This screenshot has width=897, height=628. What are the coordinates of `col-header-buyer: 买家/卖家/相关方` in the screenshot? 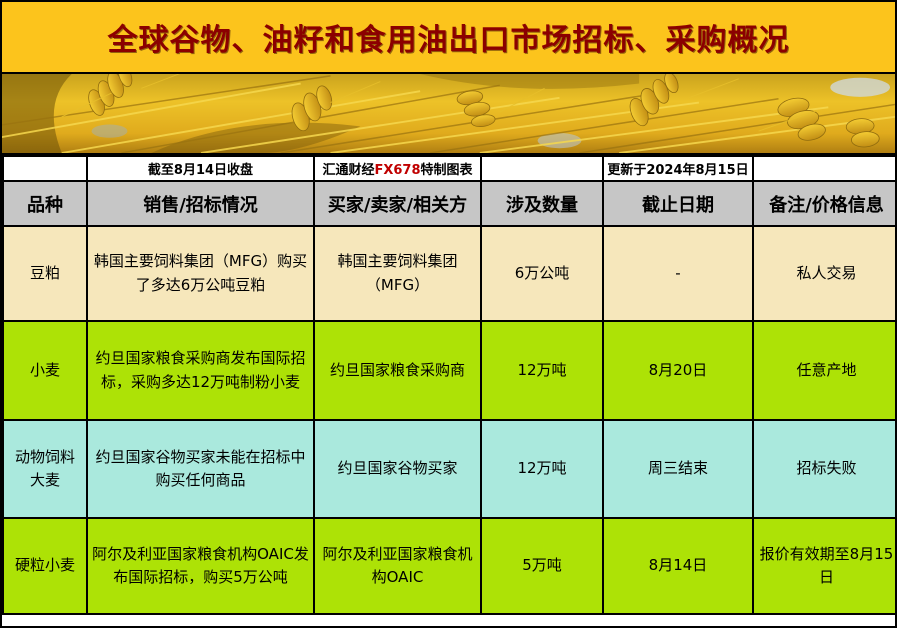 It's located at (397, 203).